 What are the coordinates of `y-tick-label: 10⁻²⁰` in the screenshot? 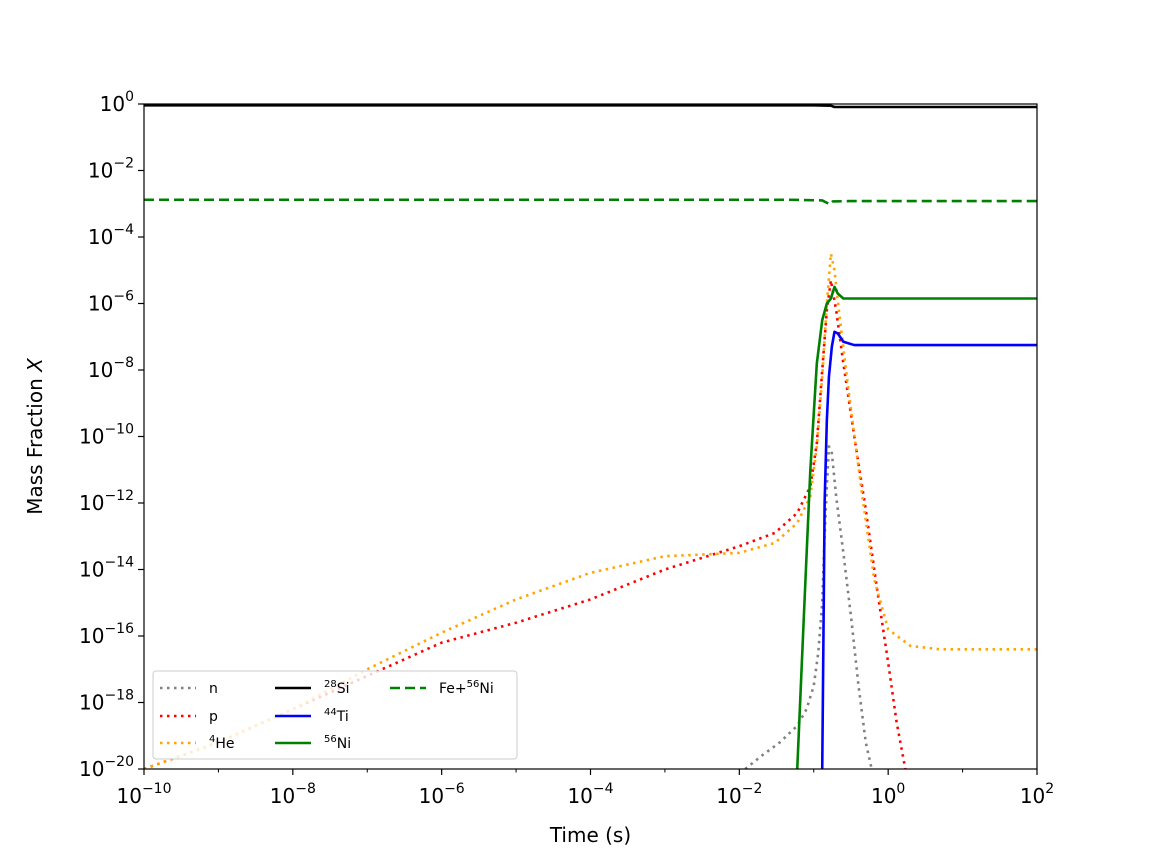 It's located at (106, 767).